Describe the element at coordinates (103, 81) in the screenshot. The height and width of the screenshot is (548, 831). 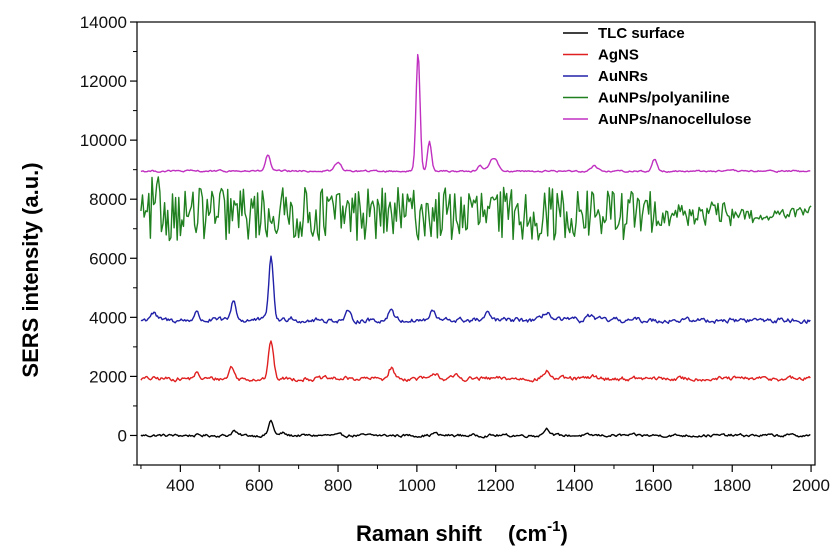
I see `y-tick-label: 12000` at that location.